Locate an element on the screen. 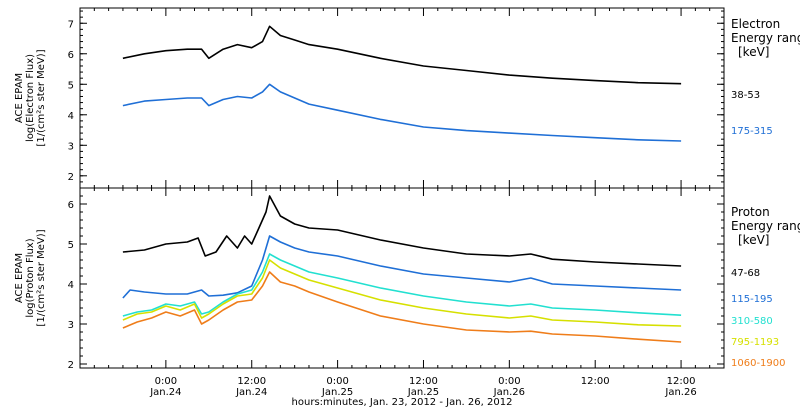 Image resolution: width=800 pixels, height=410 pixels. electron-ylabel-1: ACE EPAM is located at coordinates (19, 98).